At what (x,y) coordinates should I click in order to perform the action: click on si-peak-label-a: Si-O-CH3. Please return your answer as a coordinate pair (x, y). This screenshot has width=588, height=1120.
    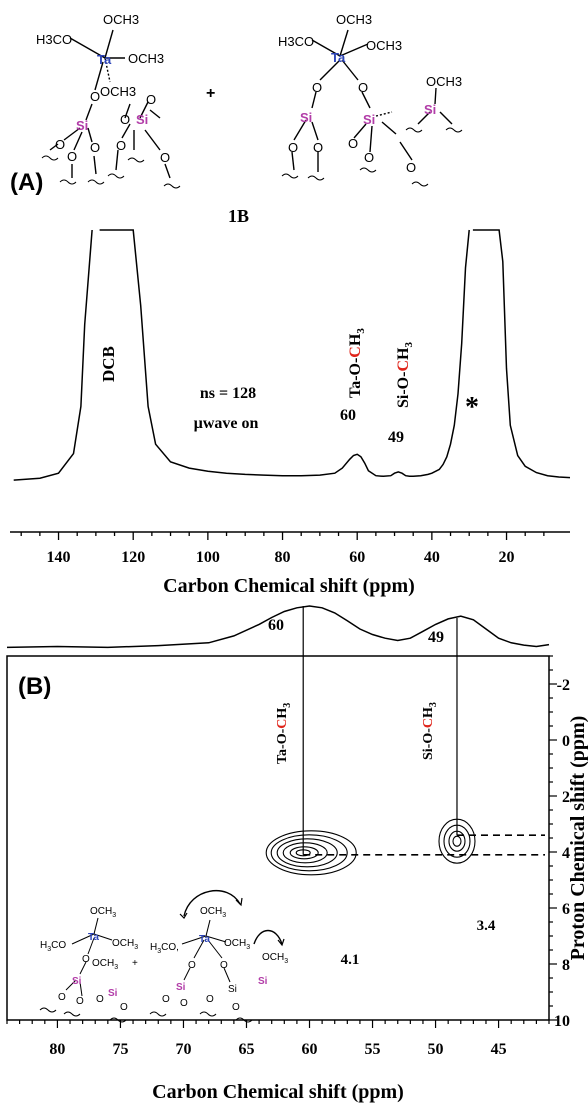
    Looking at the image, I should click on (405, 375).